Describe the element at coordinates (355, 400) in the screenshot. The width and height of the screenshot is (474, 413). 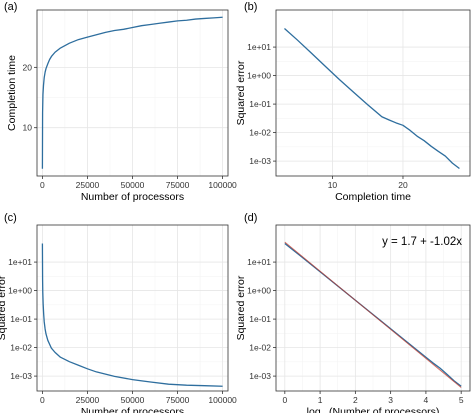
I see `x-tick-label: 2` at that location.